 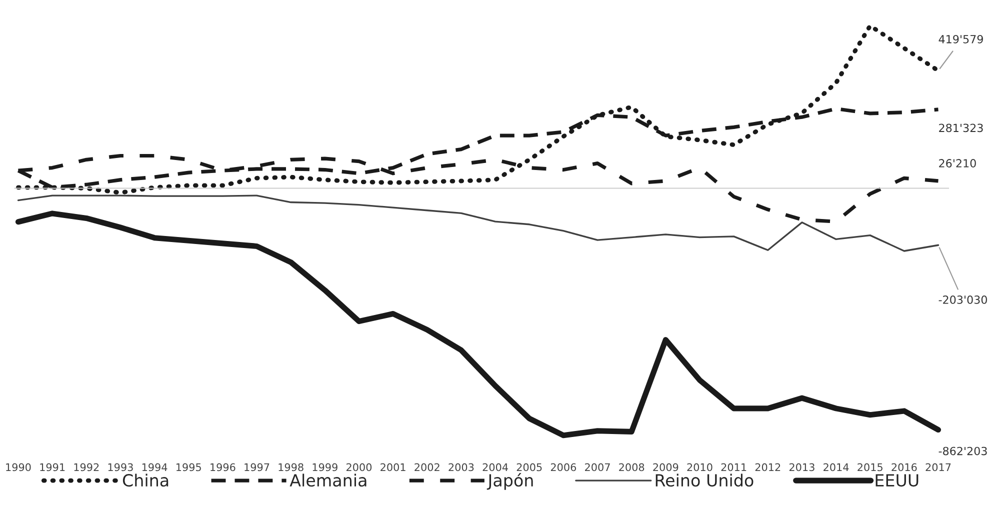 I want to click on x-tick-label: 1996, so click(x=223, y=467).